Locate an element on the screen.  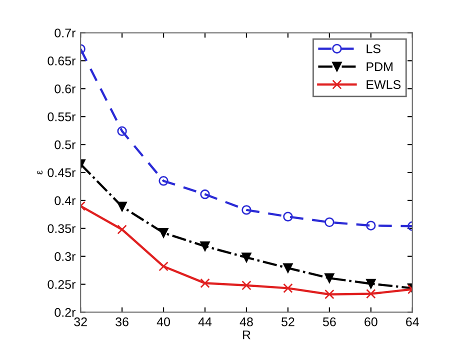
y-tick-label: 0.55r is located at coordinates (62, 117).